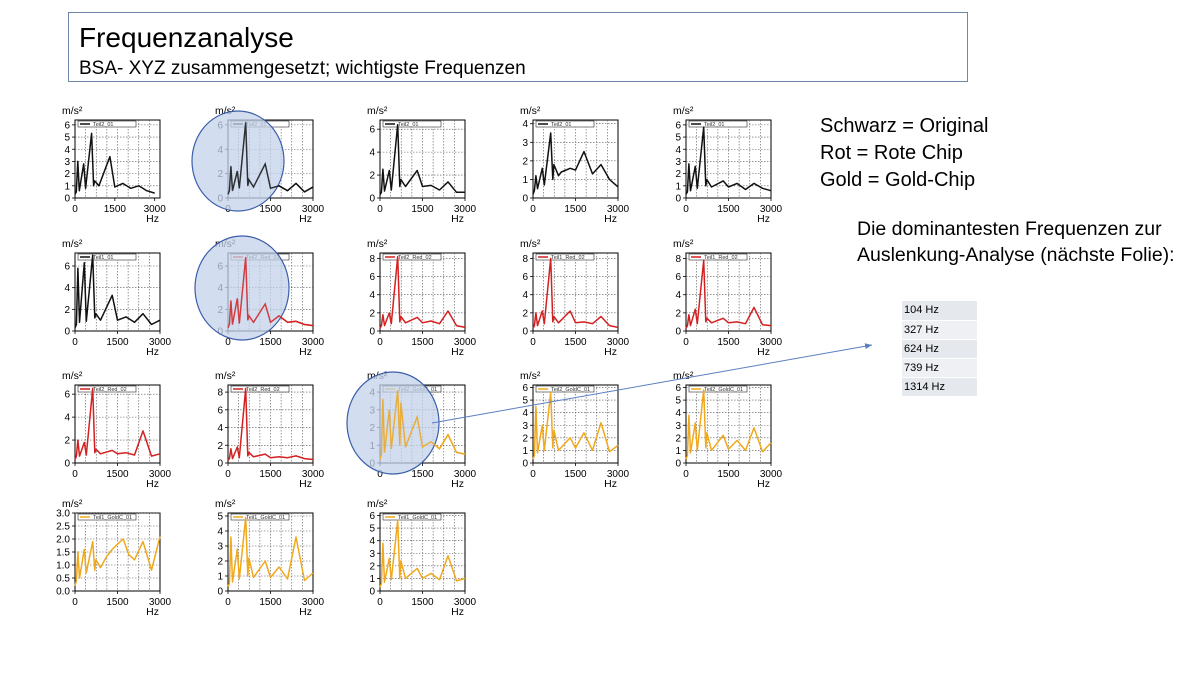 The width and height of the screenshot is (1200, 675). I want to click on table-row: 327 Hz, so click(939, 330).